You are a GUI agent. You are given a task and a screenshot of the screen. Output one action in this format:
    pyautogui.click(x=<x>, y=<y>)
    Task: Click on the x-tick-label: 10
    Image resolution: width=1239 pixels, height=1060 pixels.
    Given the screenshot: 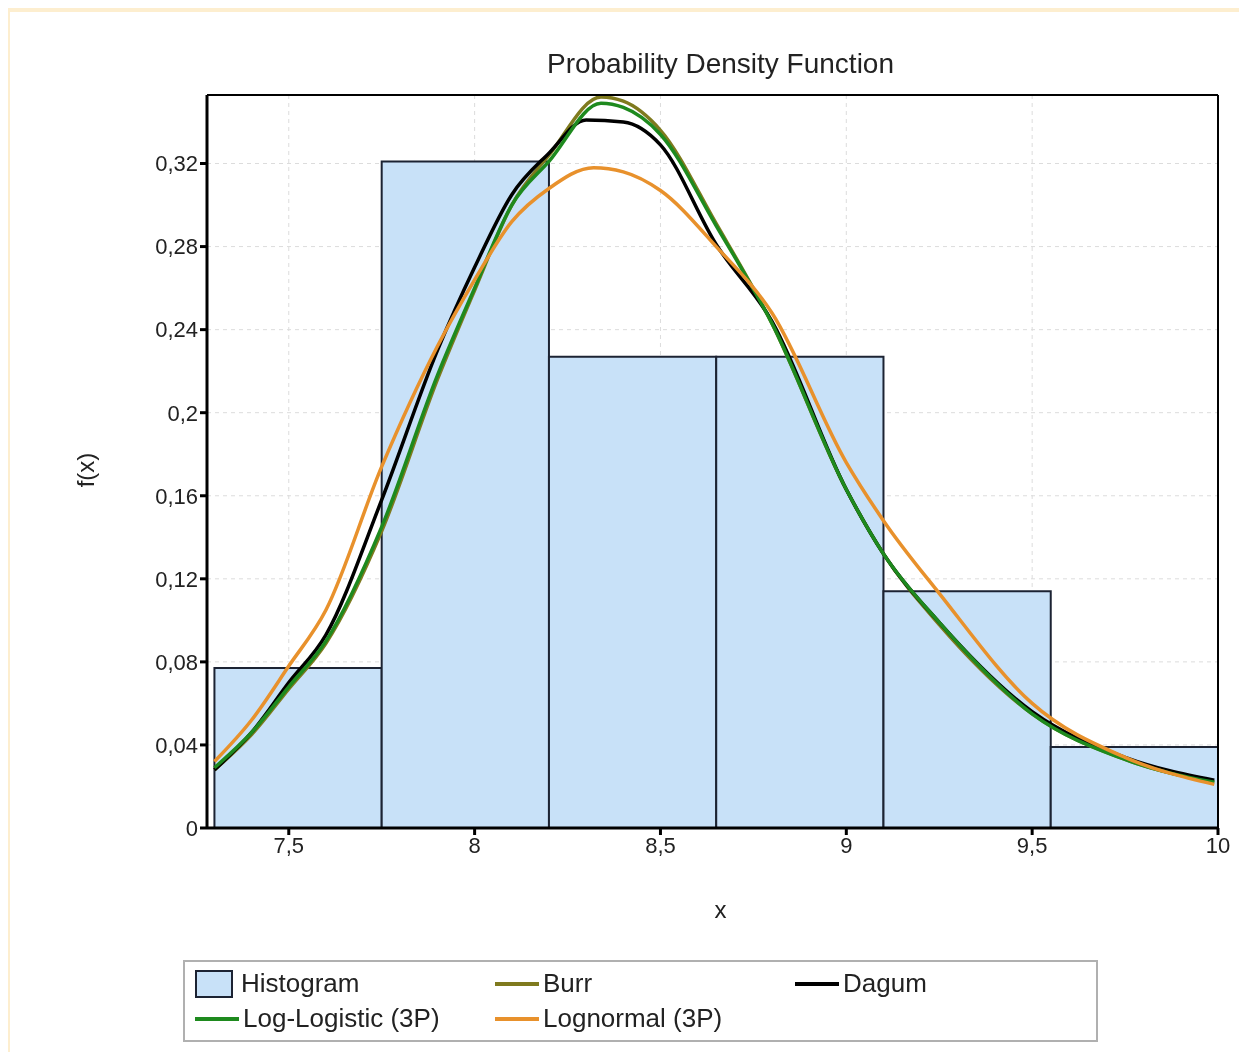 What is the action you would take?
    pyautogui.click(x=1218, y=845)
    